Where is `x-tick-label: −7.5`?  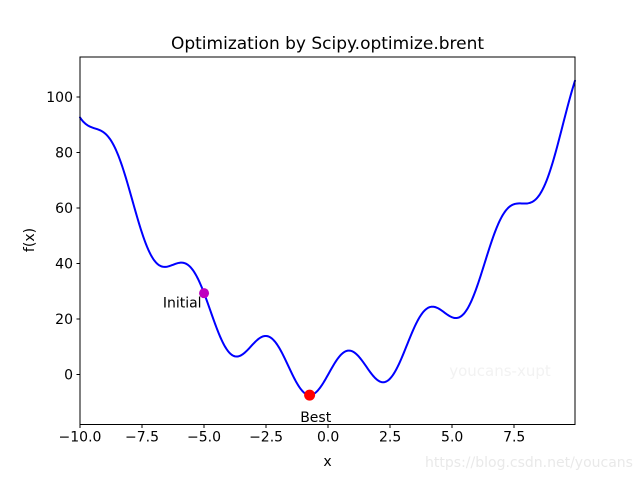
x-tick-label: −7.5 is located at coordinates (142, 438).